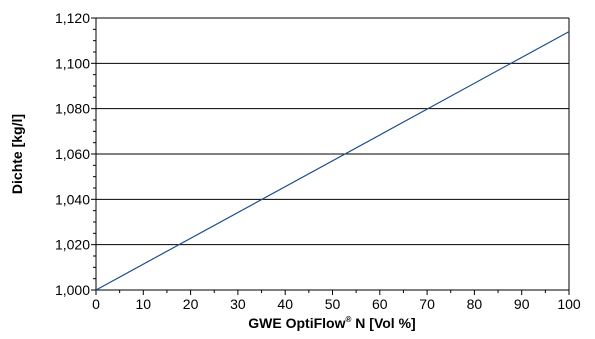 Image resolution: width=595 pixels, height=339 pixels. I want to click on x-tick-label: 20, so click(191, 304).